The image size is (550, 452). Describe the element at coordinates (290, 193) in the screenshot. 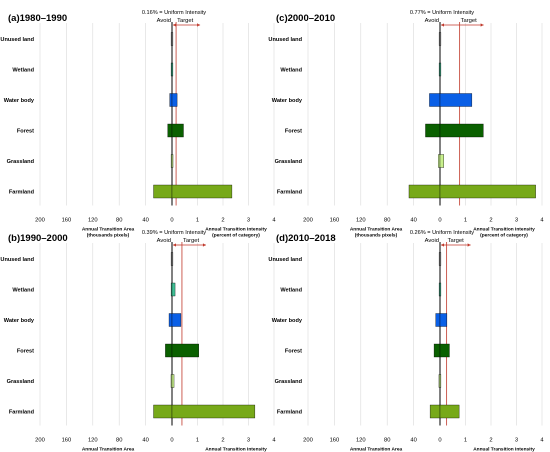

I see `category-label: Farmland` at that location.